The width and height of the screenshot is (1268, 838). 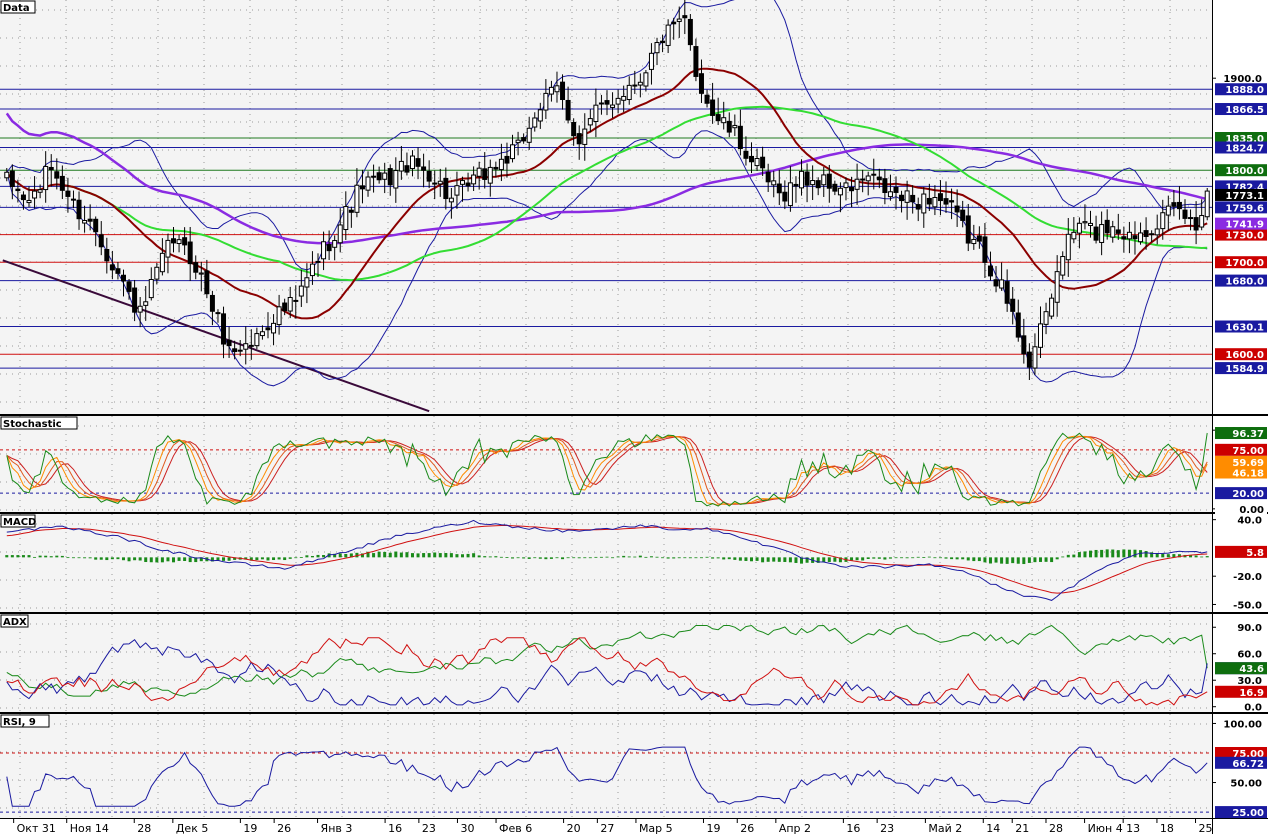 I want to click on pane-macd-axis, so click(x=1240, y=563).